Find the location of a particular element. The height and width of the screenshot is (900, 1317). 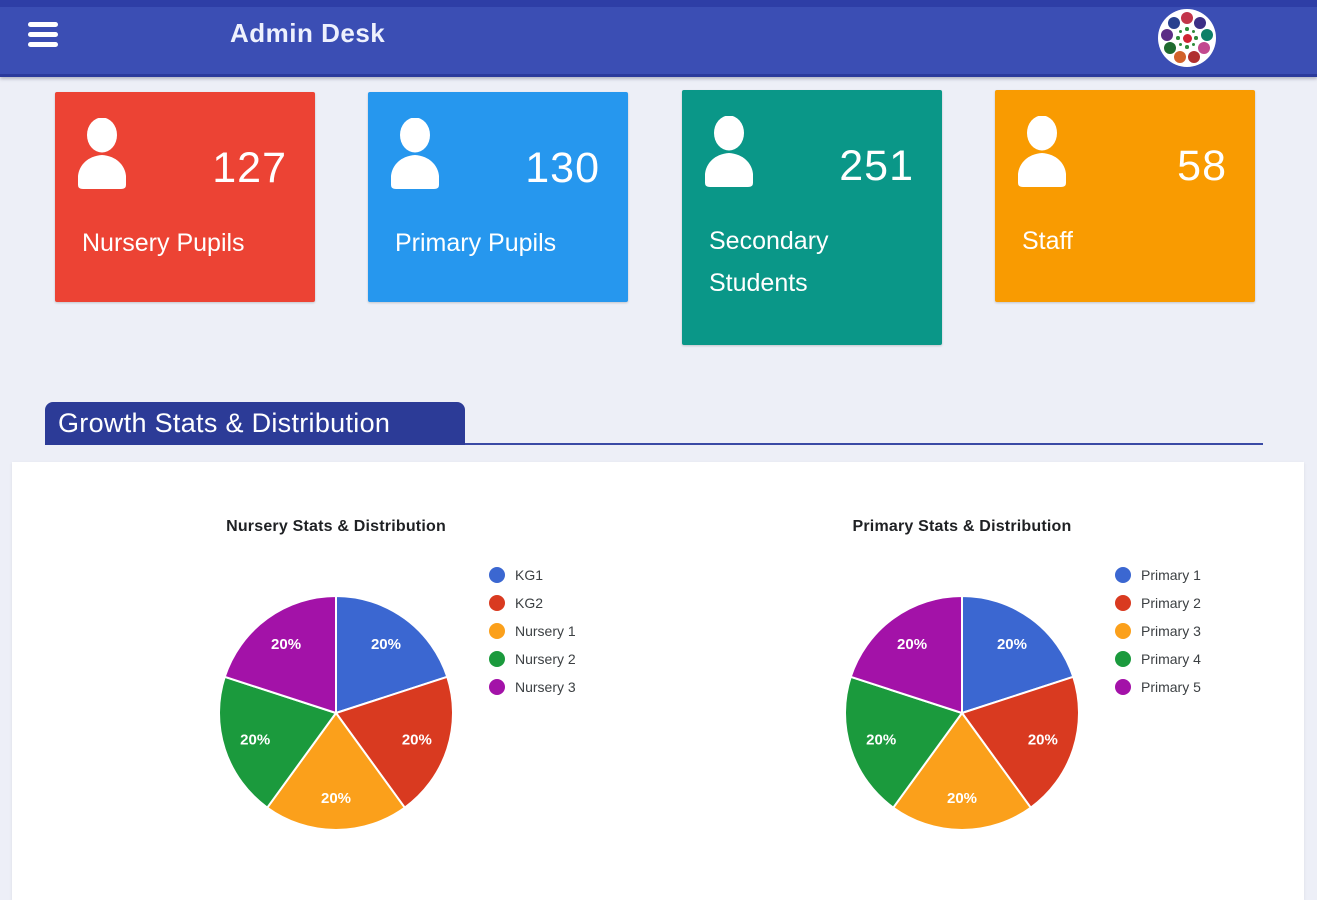

legend-item-nursery-3: Nursery 3 is located at coordinates (532, 687).